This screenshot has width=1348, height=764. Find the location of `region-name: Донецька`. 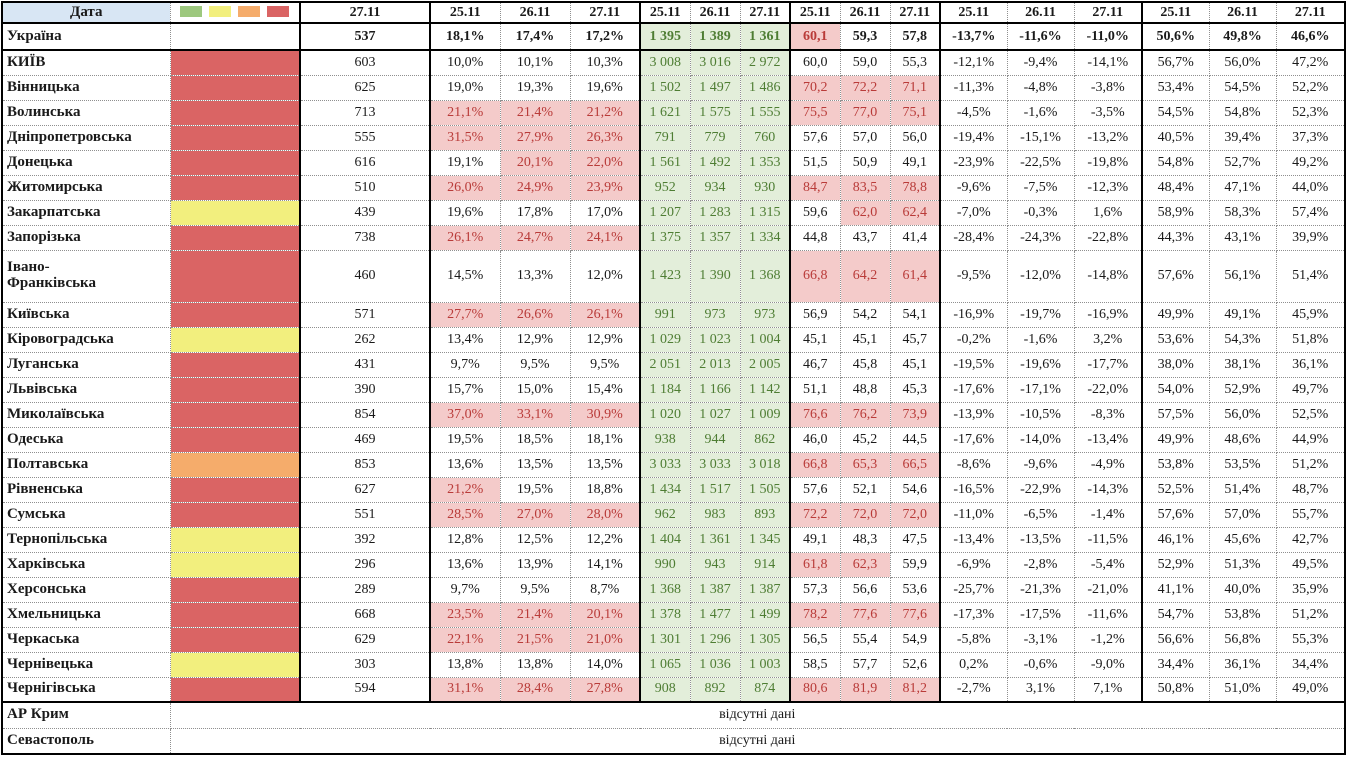

region-name: Донецька is located at coordinates (86, 162).